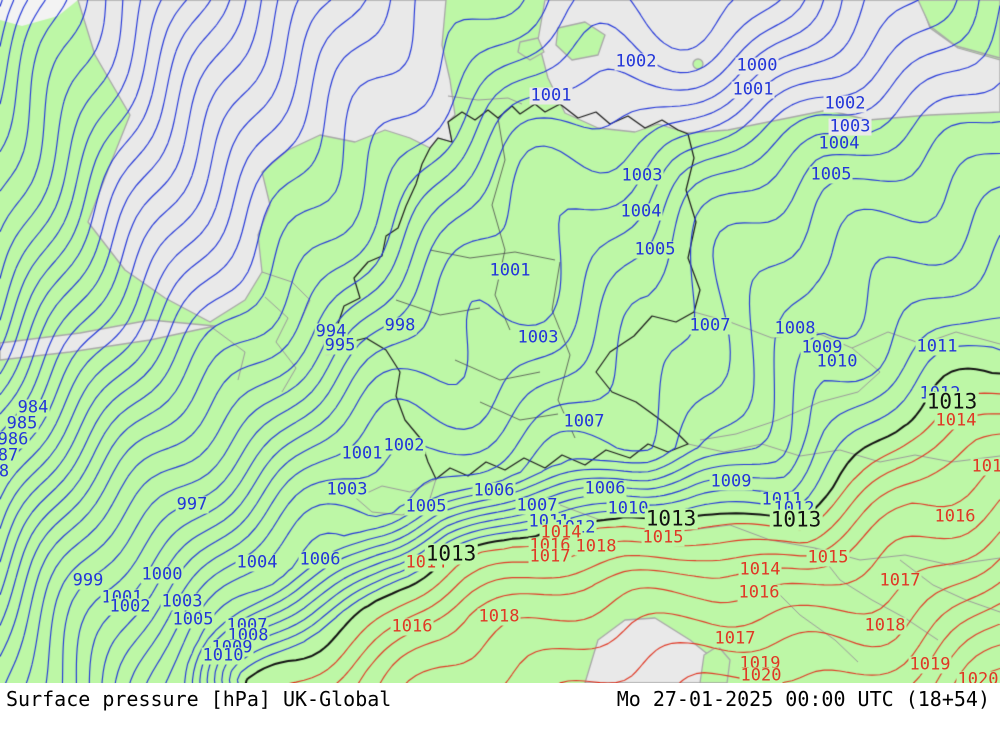 This screenshot has width=1000, height=733. Describe the element at coordinates (192, 504) in the screenshot. I see `isobar-label: 997` at that location.